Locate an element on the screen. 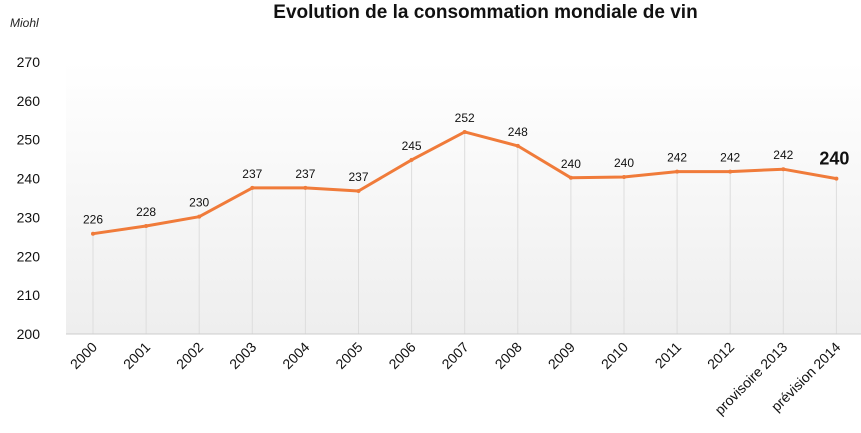 Image resolution: width=861 pixels, height=433 pixels. x-tick-label: 2011 is located at coordinates (668, 355).